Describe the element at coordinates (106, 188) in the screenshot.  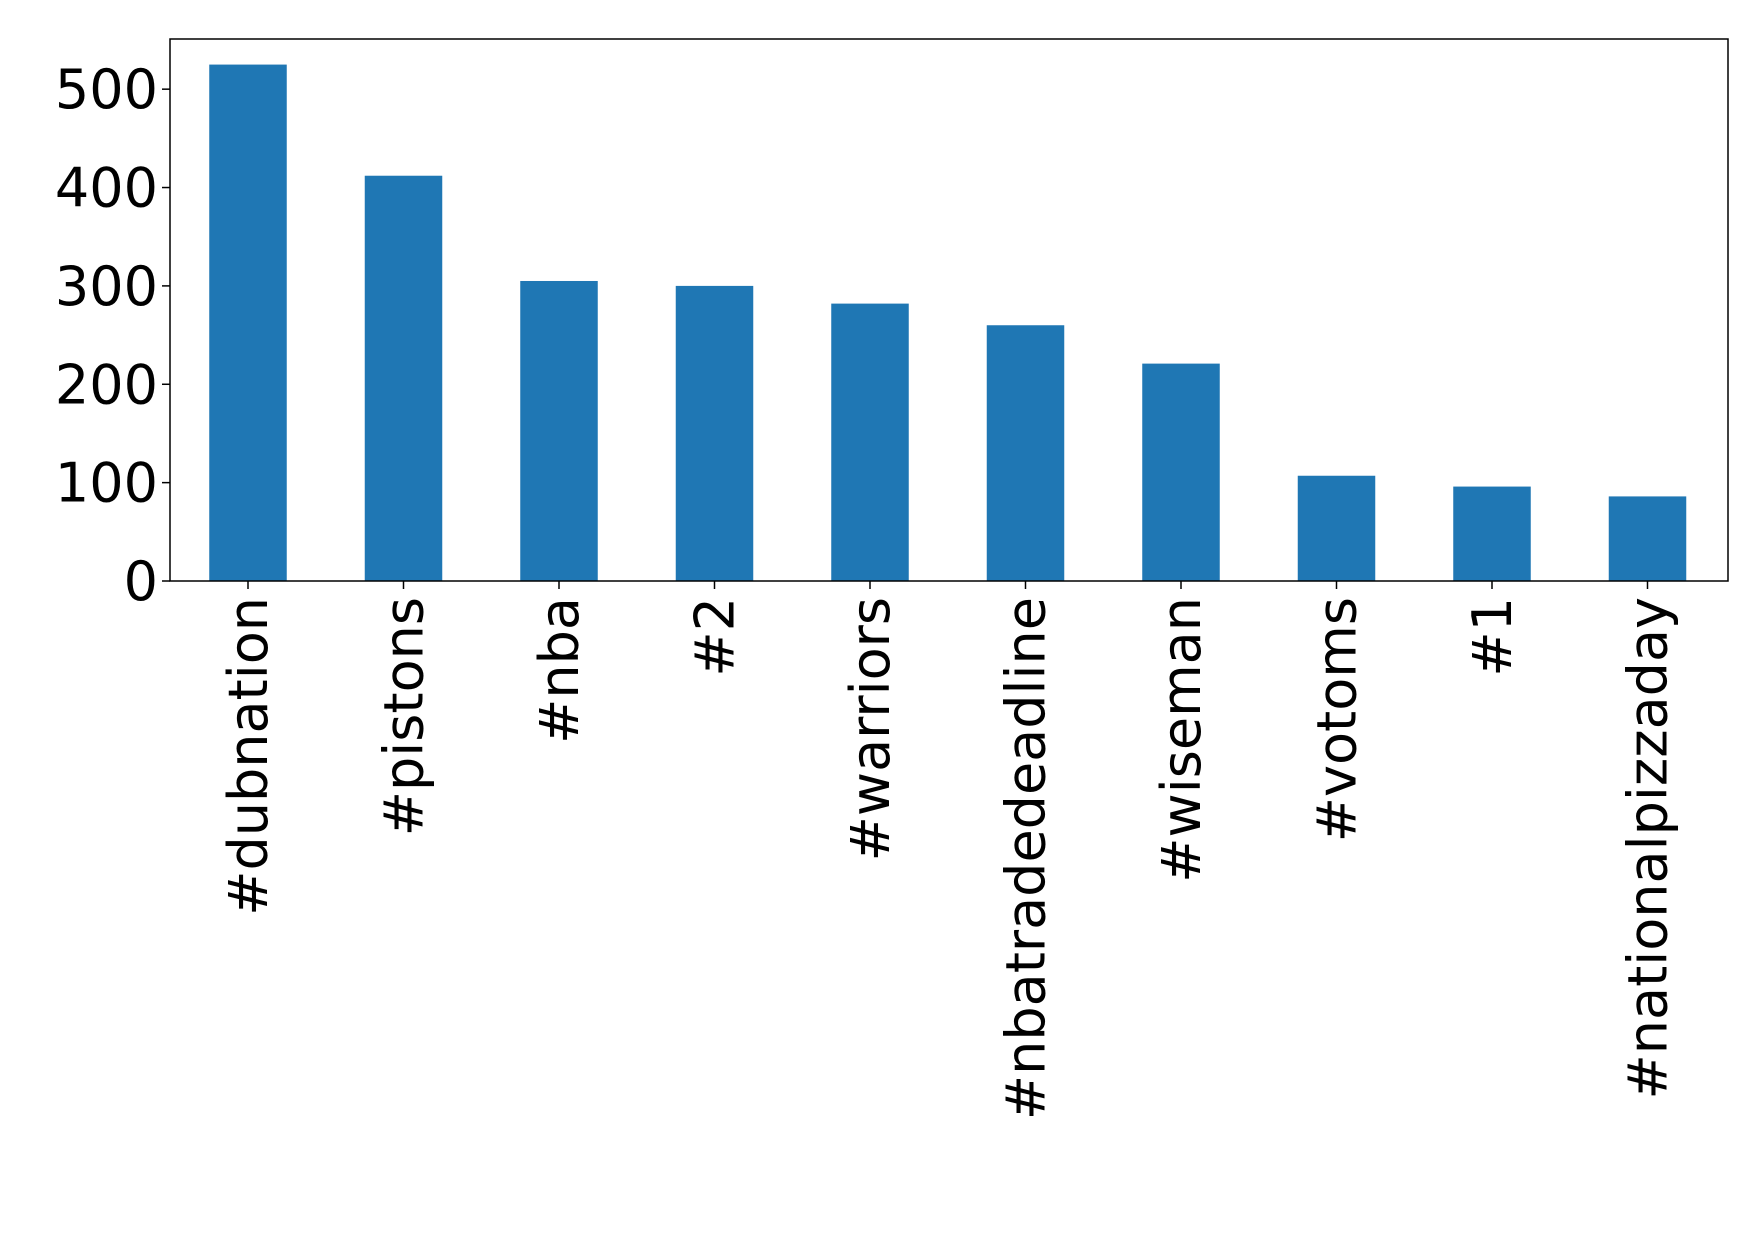
I see `y-tick-label: 400` at that location.